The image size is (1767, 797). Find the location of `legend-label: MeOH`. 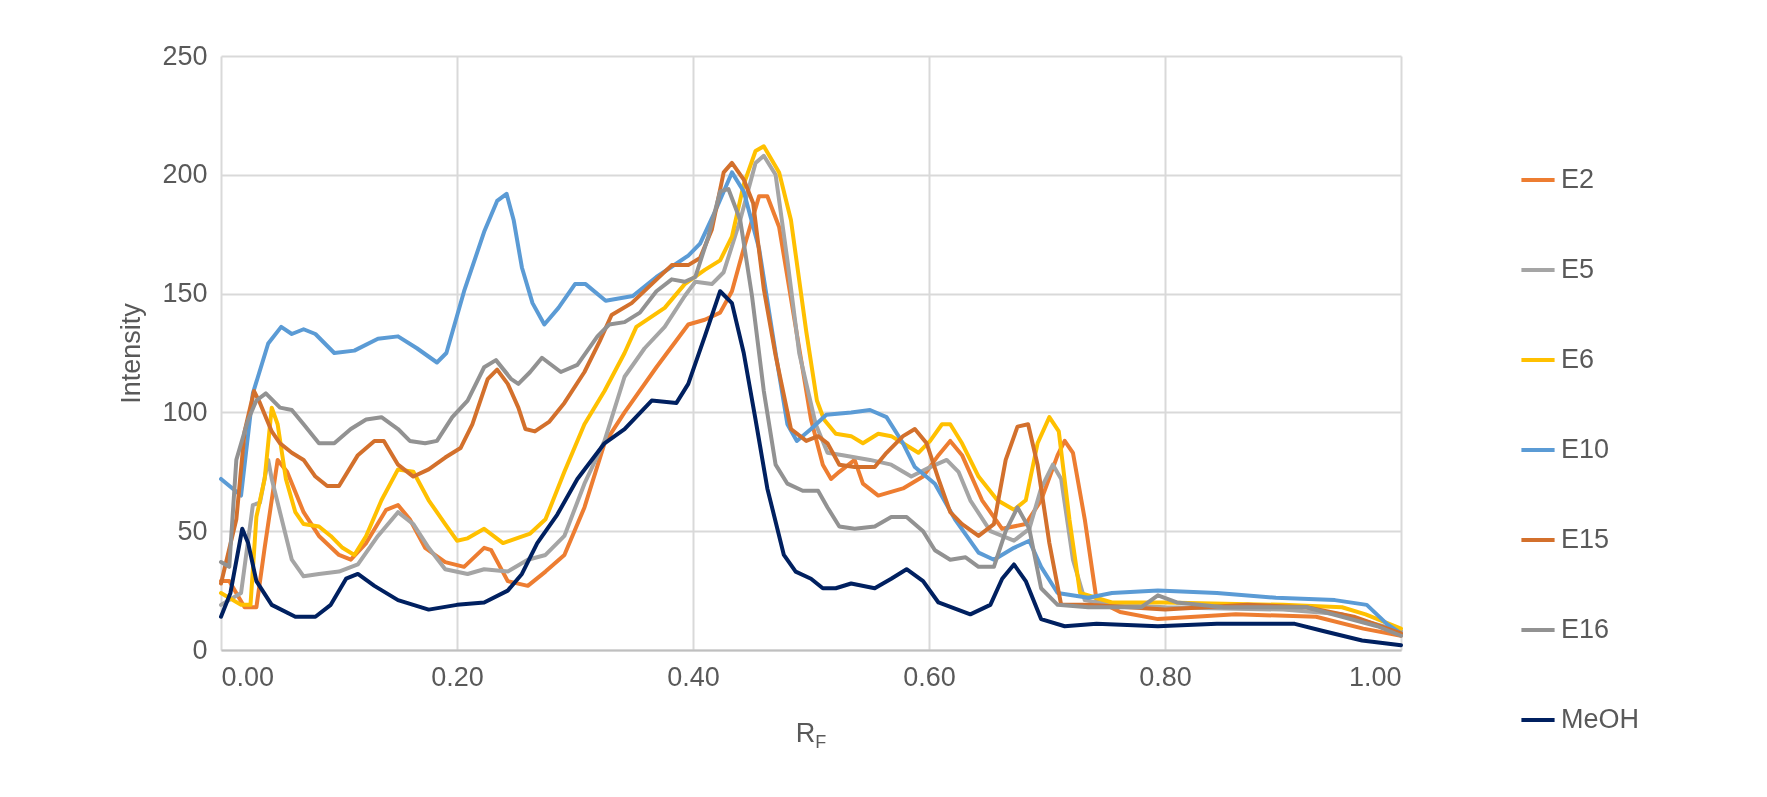

legend-label: MeOH is located at coordinates (1600, 719).